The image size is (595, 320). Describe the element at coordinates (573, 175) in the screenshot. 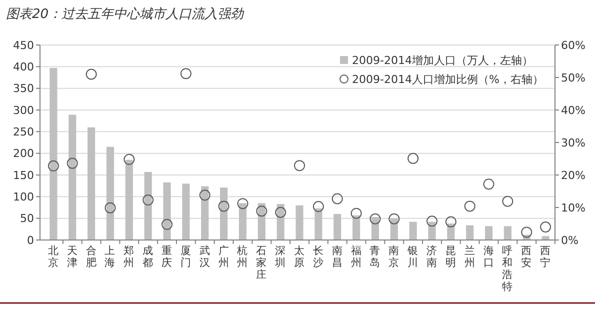

I see `y2-tick-label: 20%` at that location.